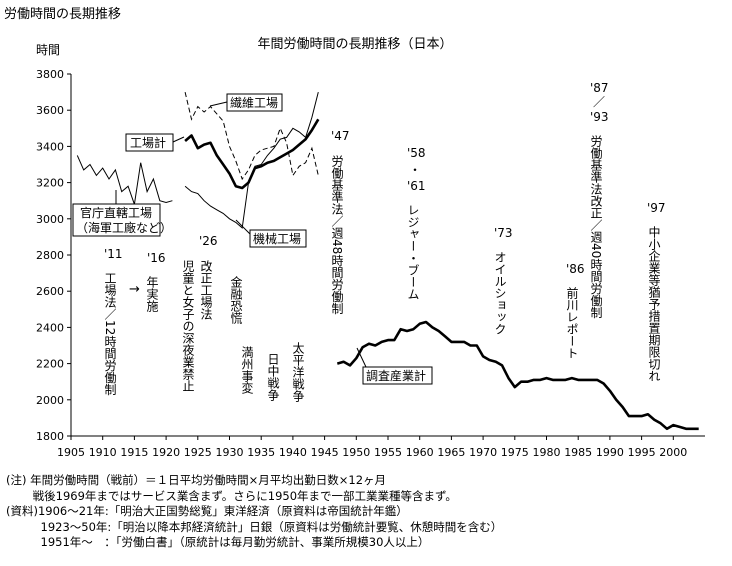  Describe the element at coordinates (451, 452) in the screenshot. I see `x-tick-label: 1965` at that location.